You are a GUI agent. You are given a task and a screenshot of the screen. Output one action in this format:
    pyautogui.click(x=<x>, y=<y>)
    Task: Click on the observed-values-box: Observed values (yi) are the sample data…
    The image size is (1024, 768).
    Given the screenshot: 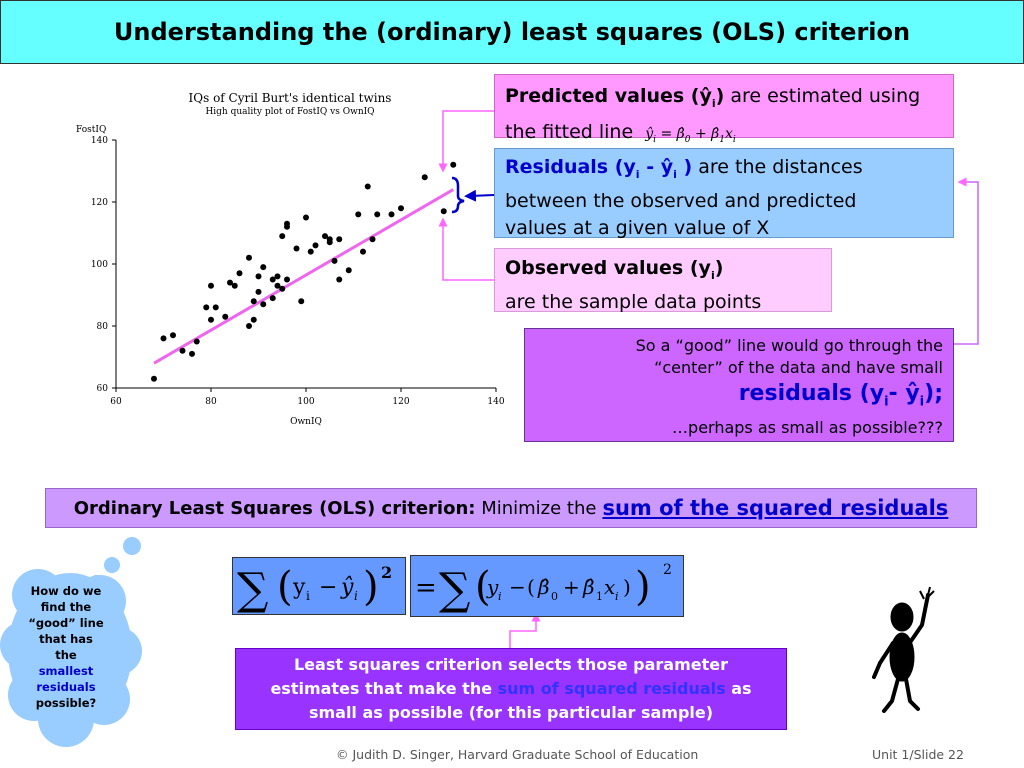 What is the action you would take?
    pyautogui.click(x=663, y=280)
    